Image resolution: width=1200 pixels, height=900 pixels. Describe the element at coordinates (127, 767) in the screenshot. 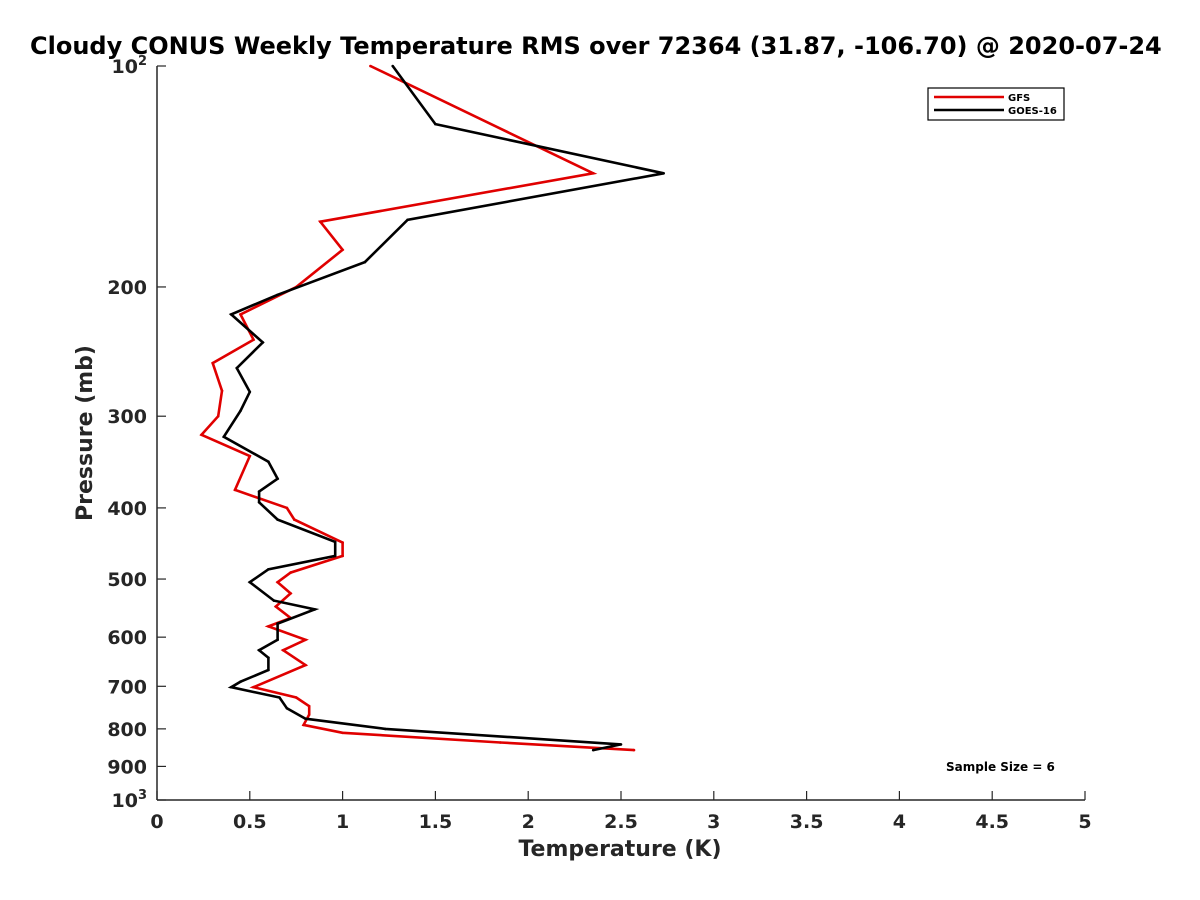

I see `y-tick-label-900: 900` at that location.